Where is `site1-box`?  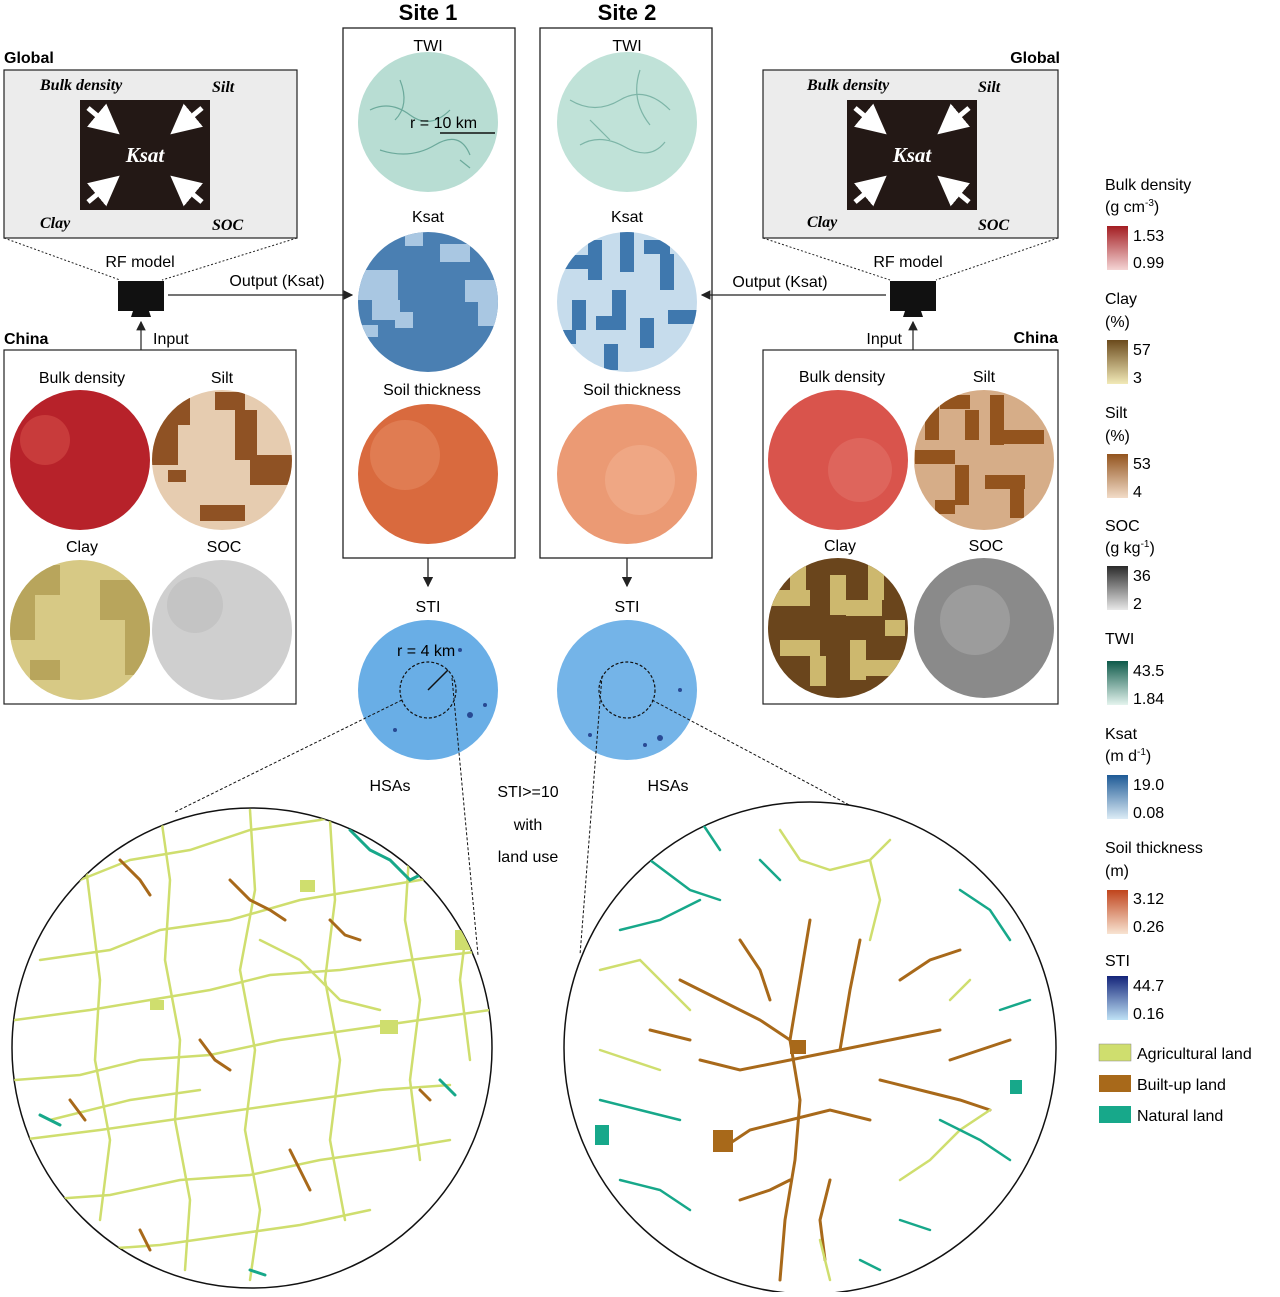
site1-box is located at coordinates (429, 293).